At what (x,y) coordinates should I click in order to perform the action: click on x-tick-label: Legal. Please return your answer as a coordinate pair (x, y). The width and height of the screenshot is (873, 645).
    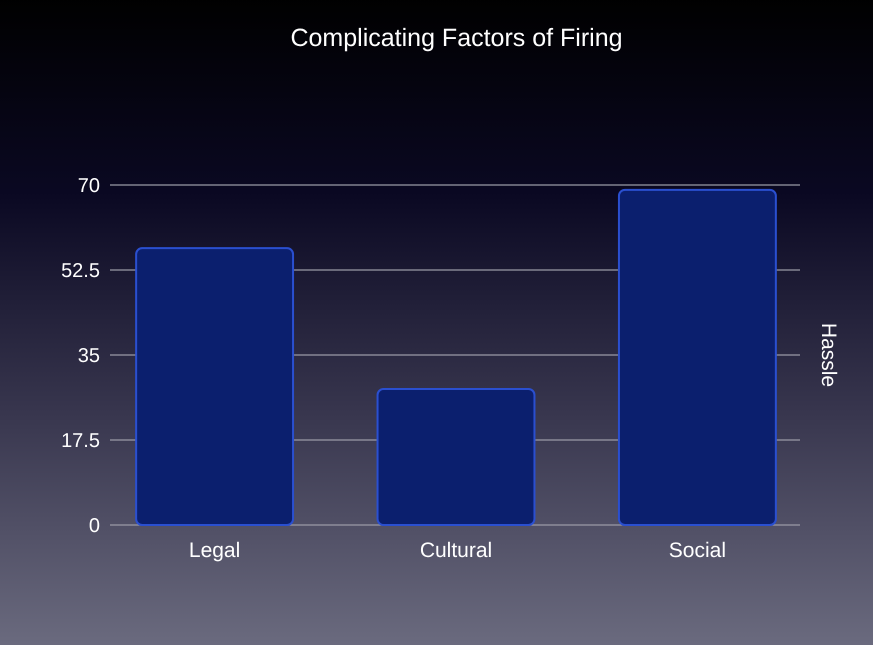
    Looking at the image, I should click on (214, 550).